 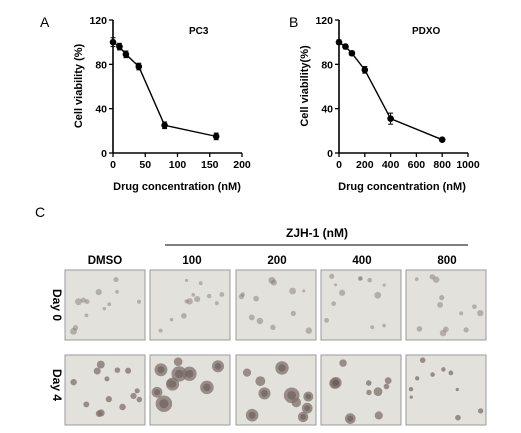 I want to click on chart-pc3-ytick-label: 120, so click(x=98, y=21).